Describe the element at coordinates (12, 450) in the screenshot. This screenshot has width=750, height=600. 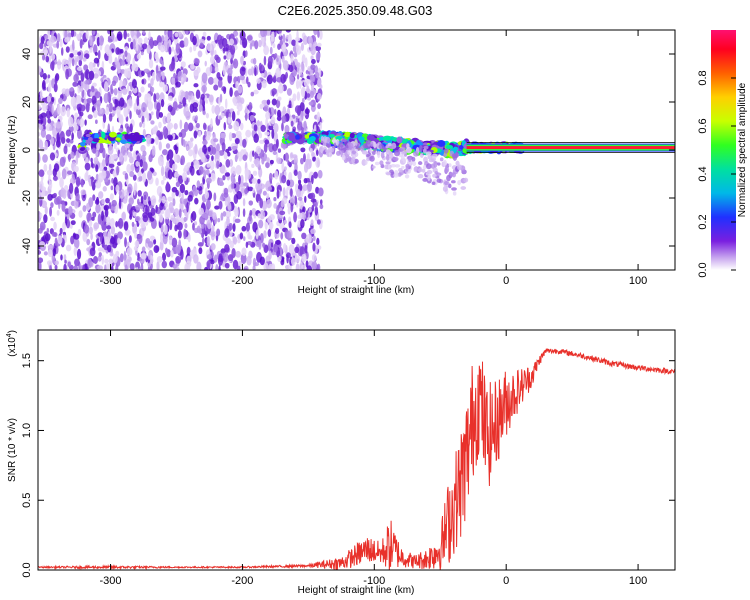
I see `snr-y-axis-label: SNR (10 * v/v)` at that location.